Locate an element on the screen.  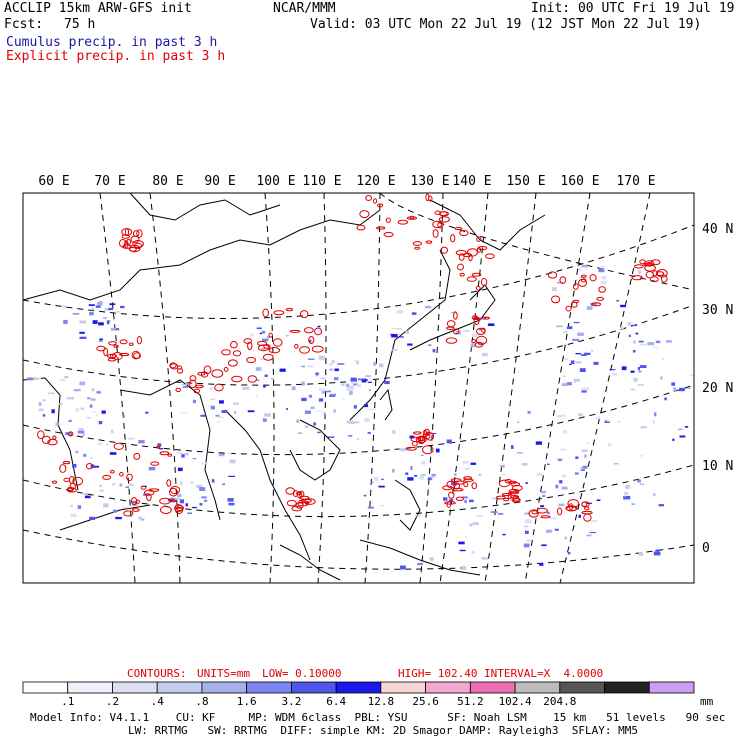
colorbar-tick-label: .2 is located at coordinates (112, 701).